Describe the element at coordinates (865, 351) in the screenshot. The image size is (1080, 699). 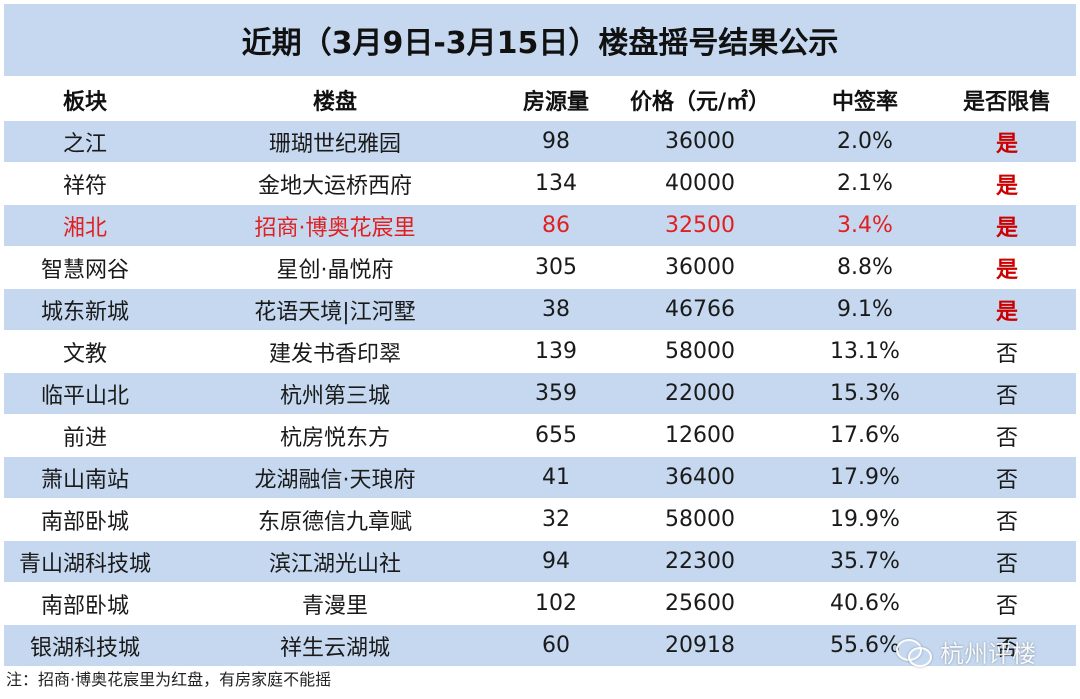
I see `cell-rate: 13.1%` at that location.